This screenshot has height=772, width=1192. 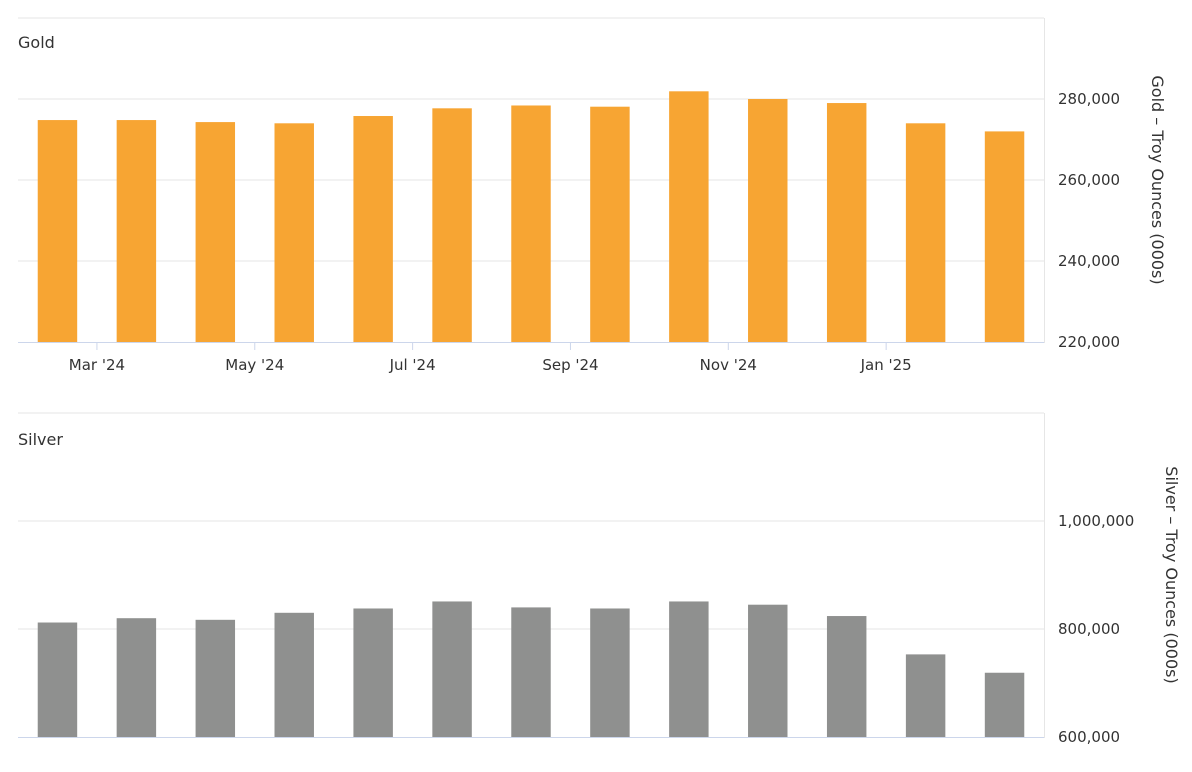 What do you see at coordinates (254, 365) in the screenshot?
I see `x-tick-label: May '24` at bounding box center [254, 365].